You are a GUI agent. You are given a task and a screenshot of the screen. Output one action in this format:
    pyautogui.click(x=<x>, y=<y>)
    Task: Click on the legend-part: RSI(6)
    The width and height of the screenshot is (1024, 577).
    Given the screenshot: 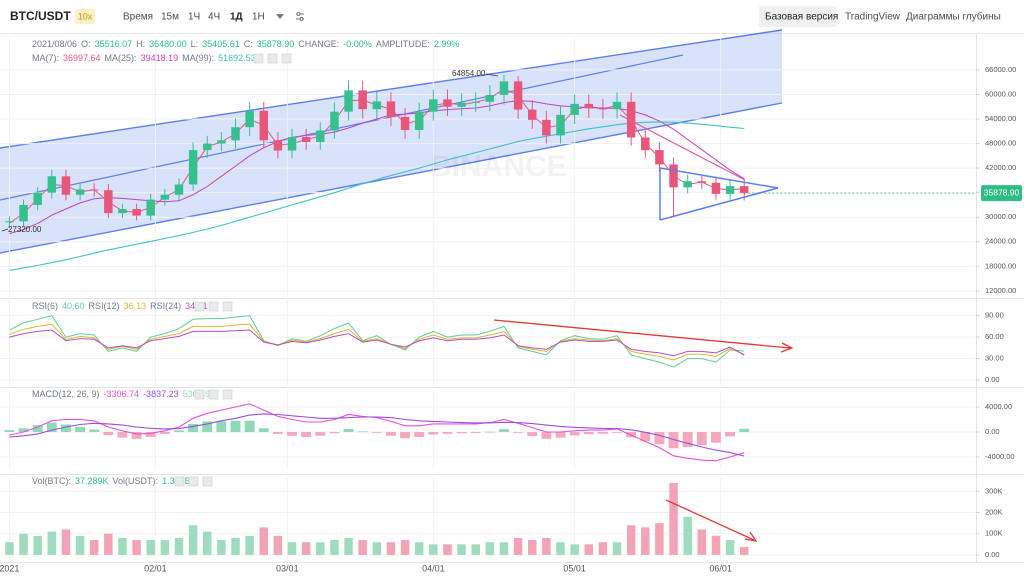 What is the action you would take?
    pyautogui.click(x=45, y=306)
    